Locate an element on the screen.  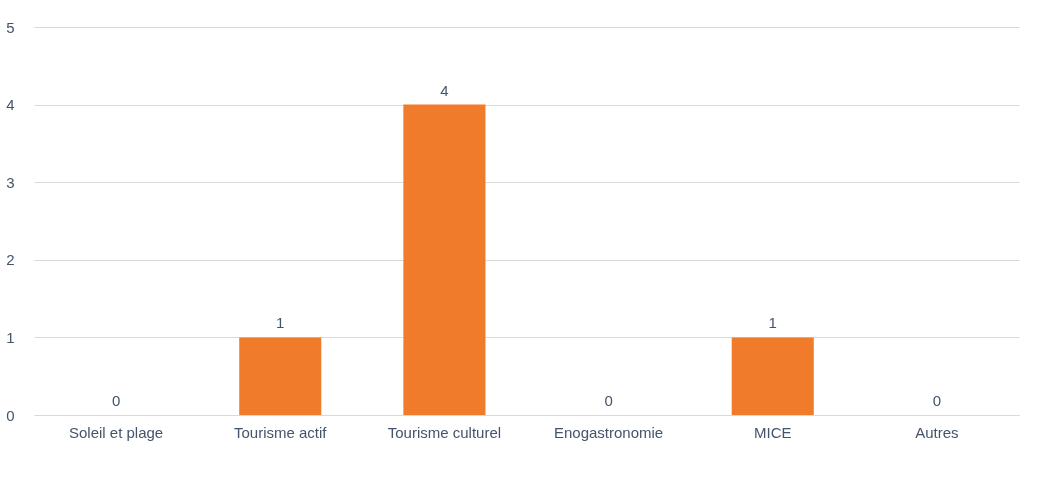
x-tick-label: Autres is located at coordinates (937, 432).